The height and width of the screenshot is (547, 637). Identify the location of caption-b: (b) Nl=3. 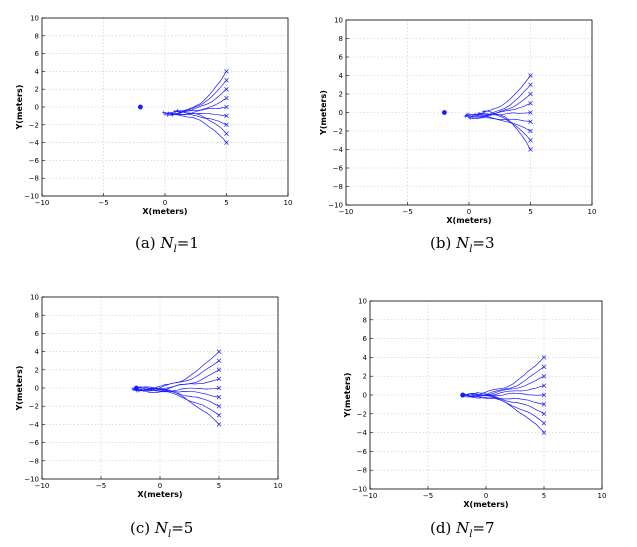
(462, 244).